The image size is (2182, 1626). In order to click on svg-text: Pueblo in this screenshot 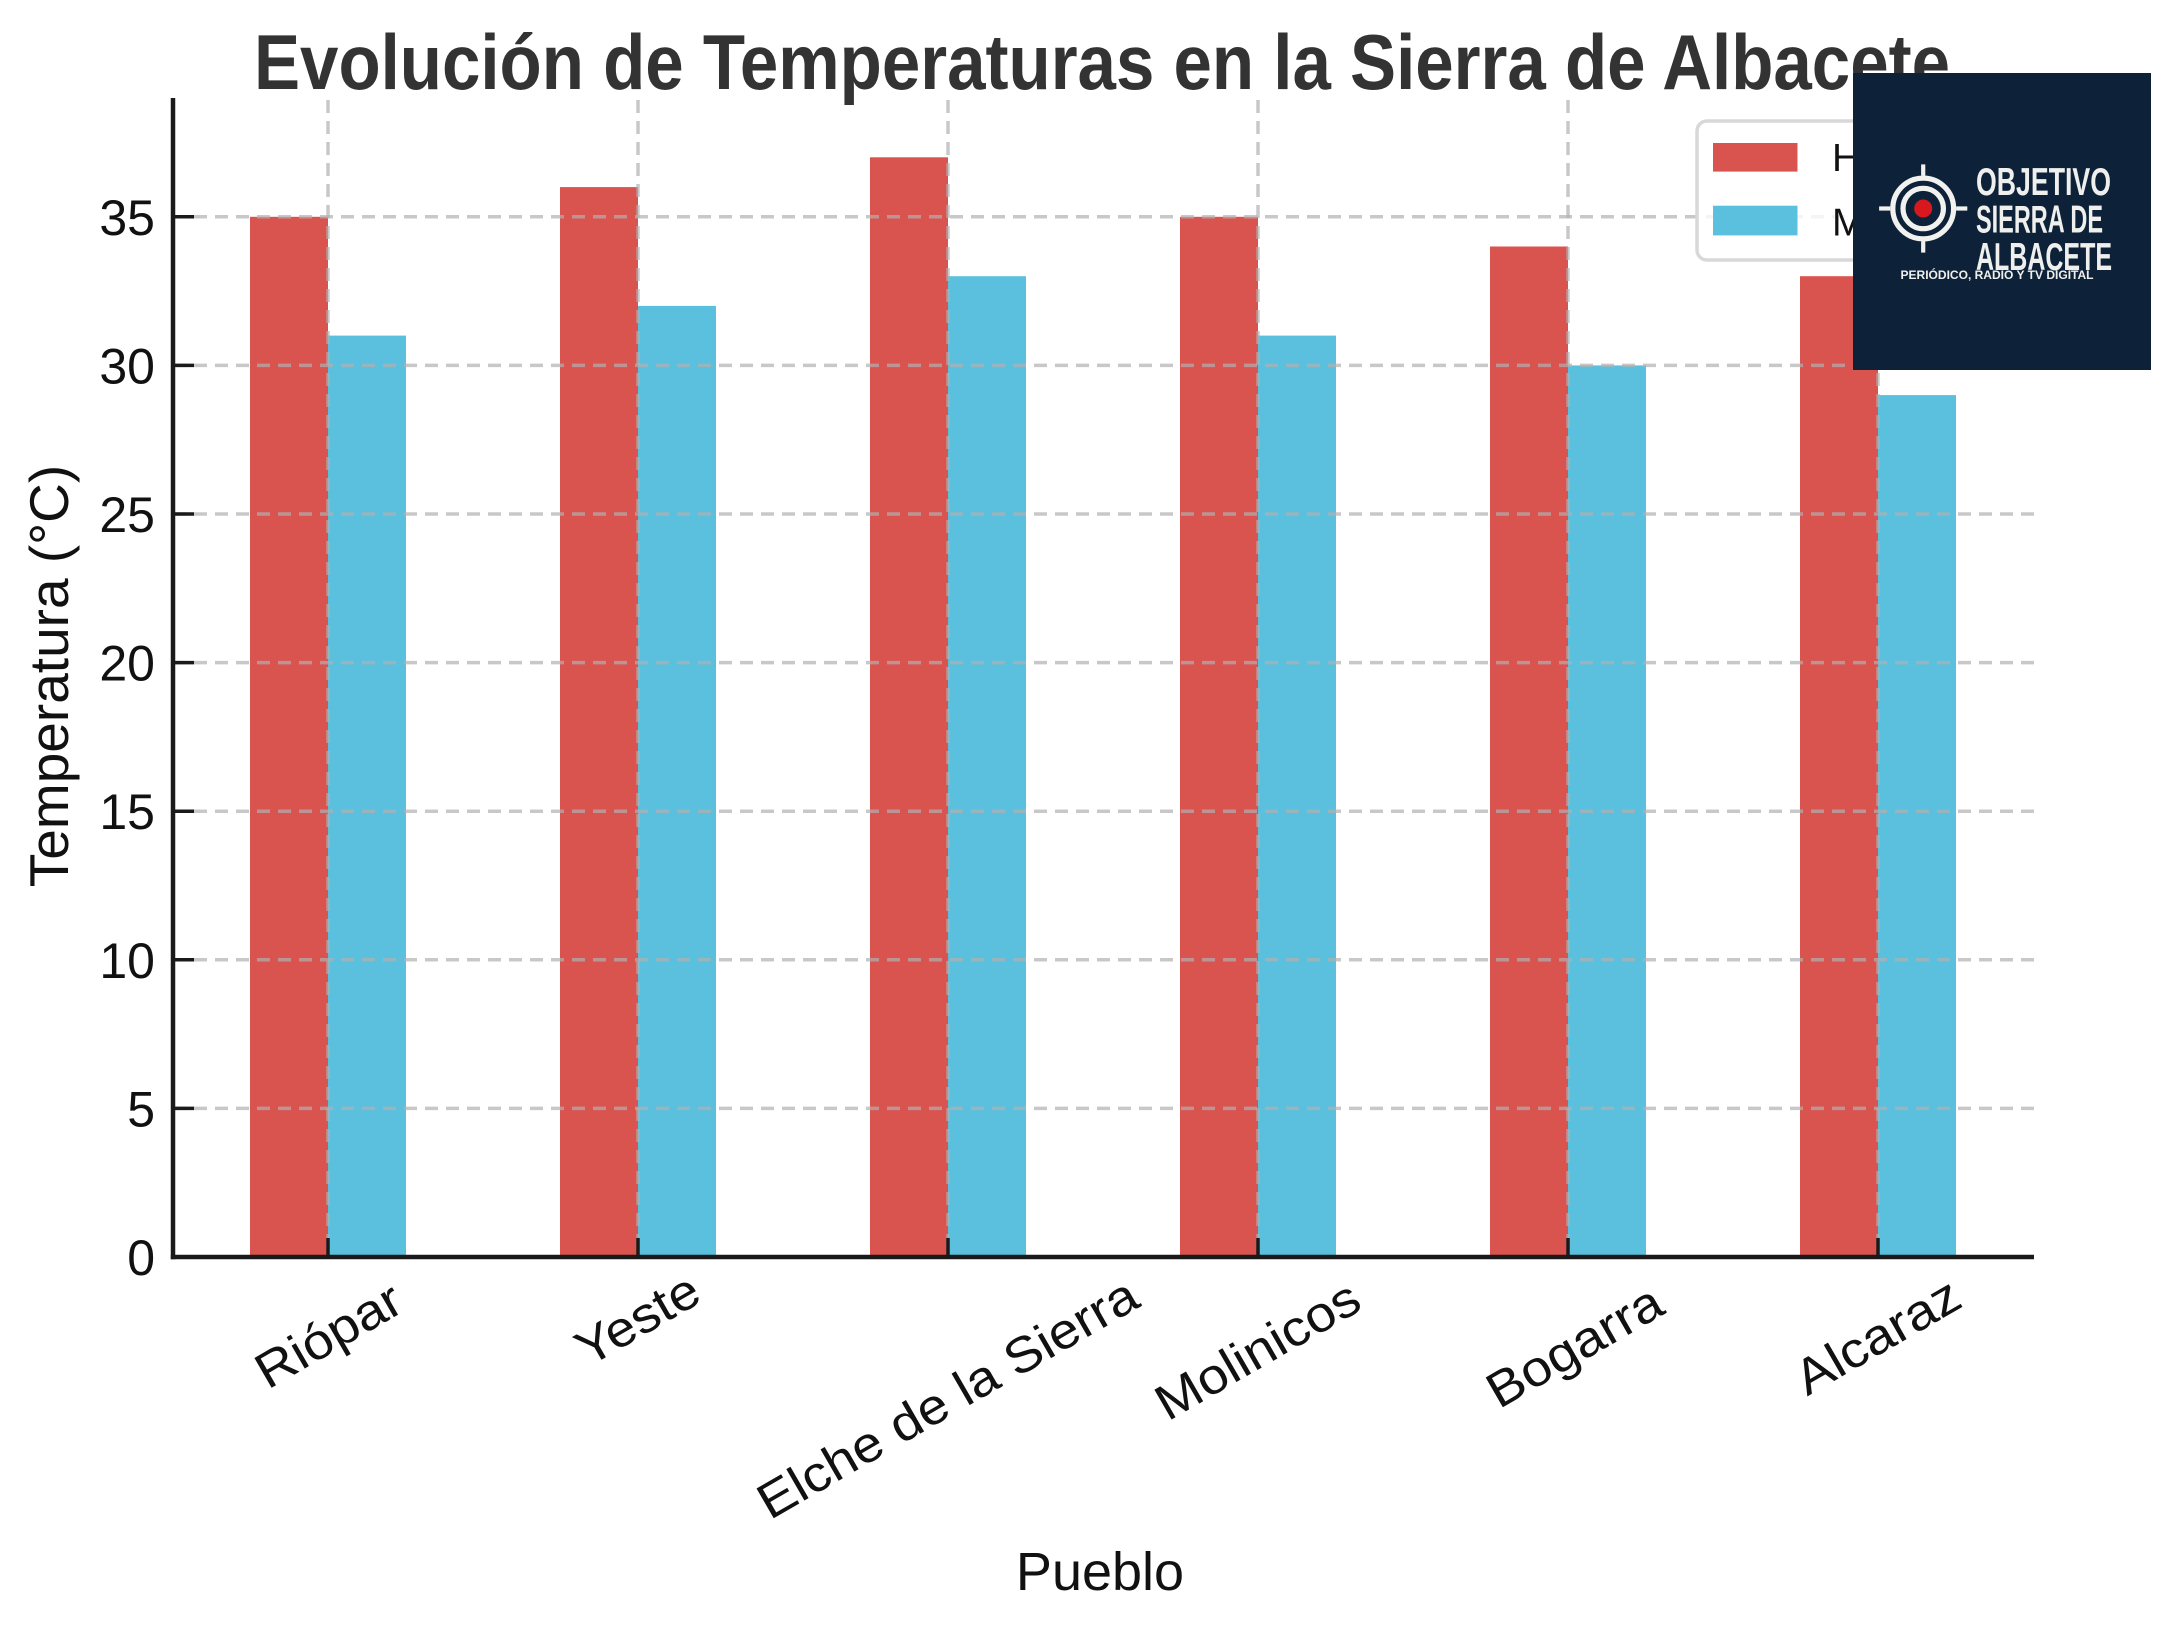, I will do `click(1100, 1572)`.